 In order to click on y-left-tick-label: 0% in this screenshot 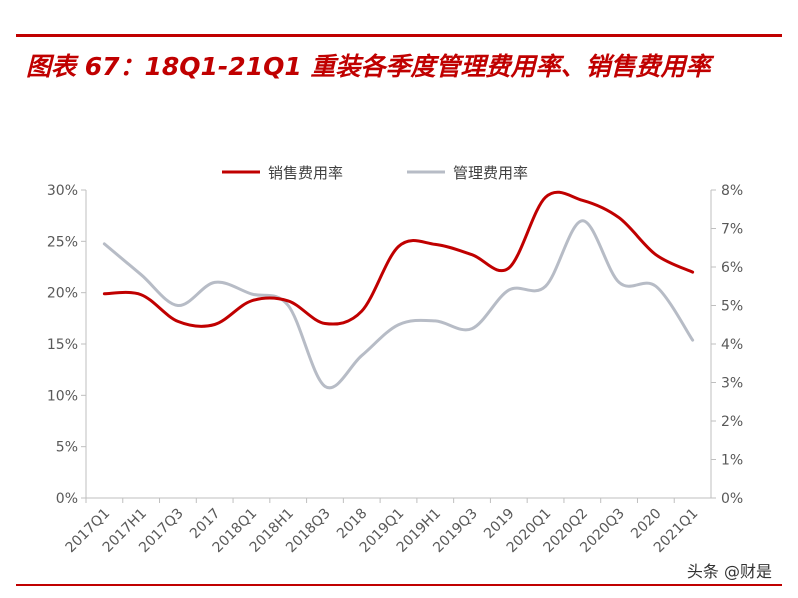, I will do `click(67, 499)`.